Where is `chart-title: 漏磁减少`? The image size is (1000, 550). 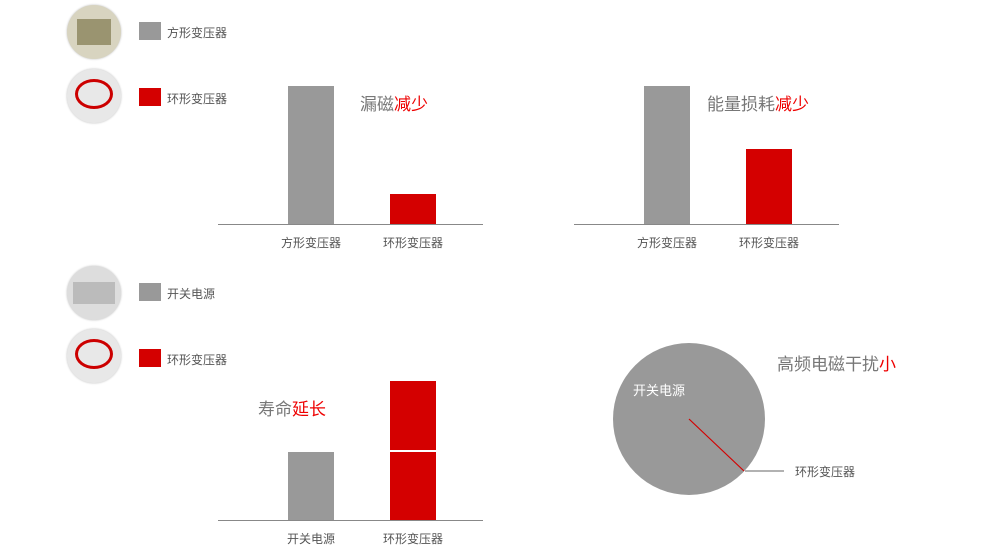 chart-title: 漏磁减少 is located at coordinates (394, 105).